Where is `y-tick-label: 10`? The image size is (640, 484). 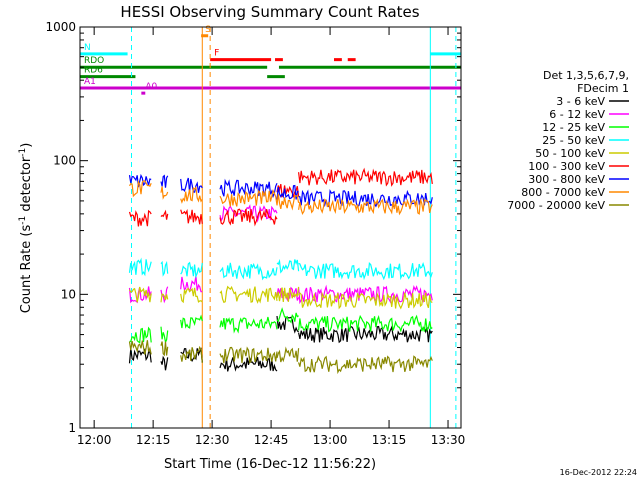 y-tick-label: 10 is located at coordinates (68, 294).